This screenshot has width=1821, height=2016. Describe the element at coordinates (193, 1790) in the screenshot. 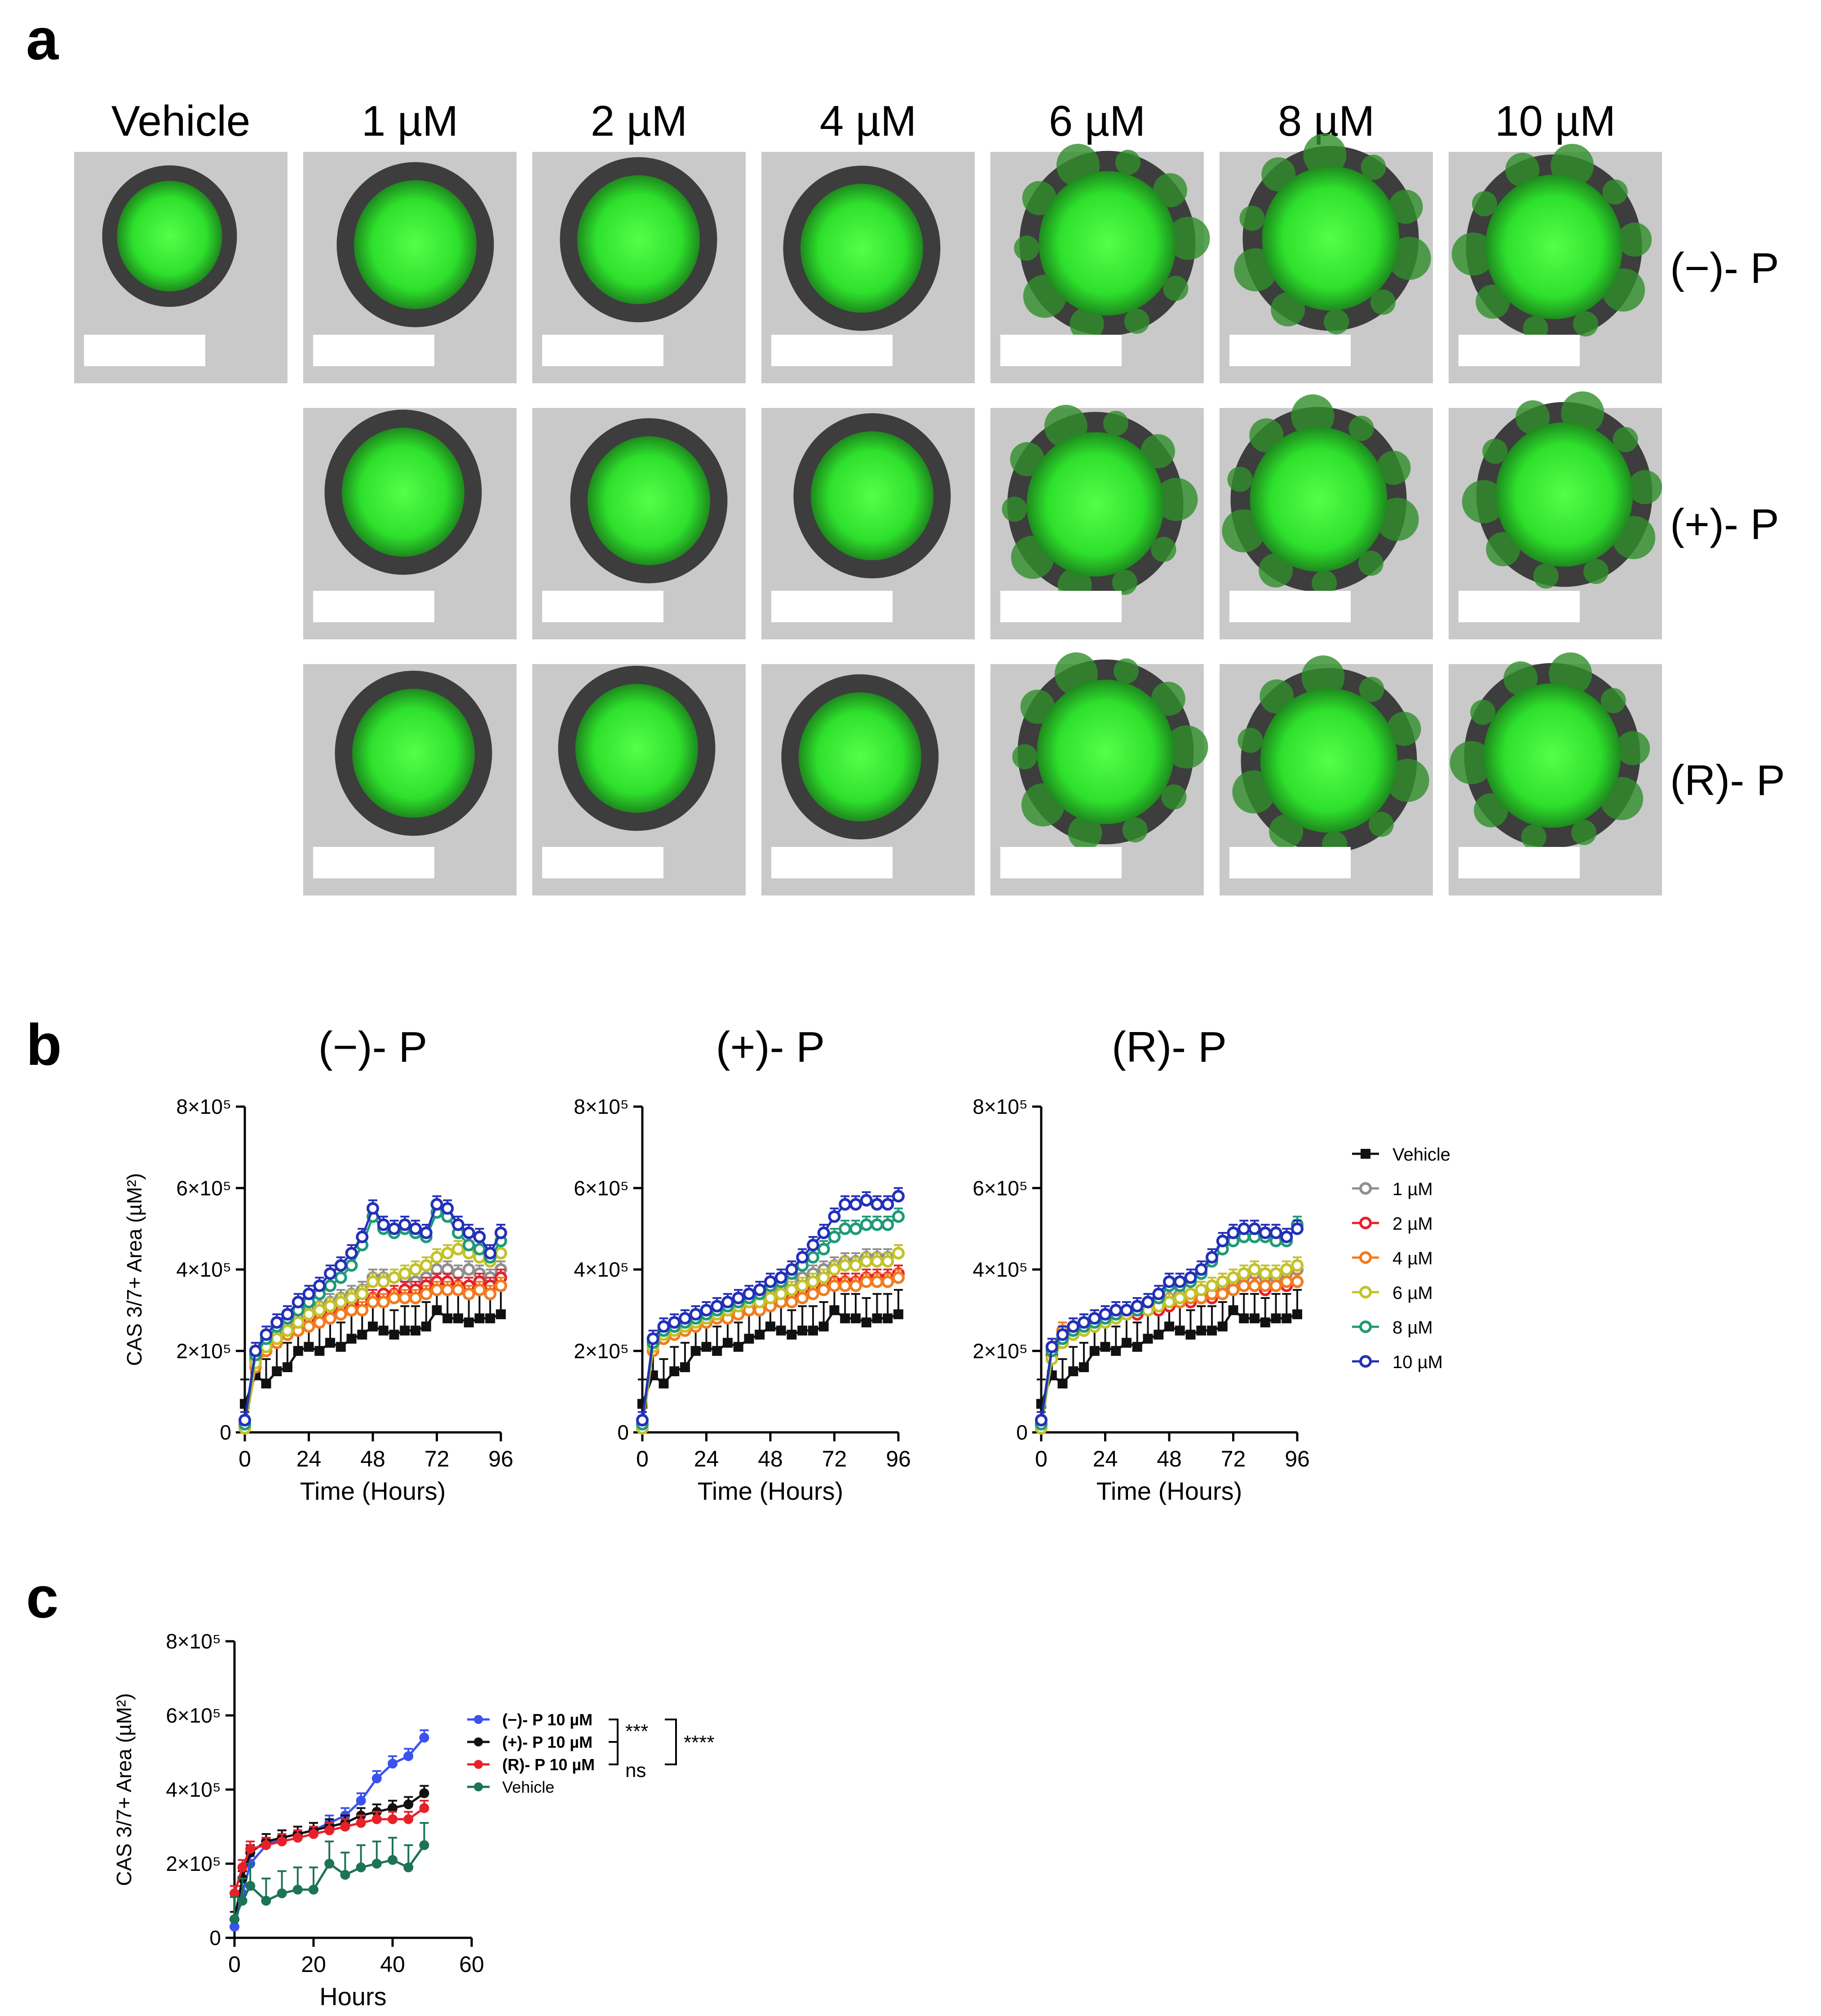

I see `y-tick-label: 4×10⁵` at that location.